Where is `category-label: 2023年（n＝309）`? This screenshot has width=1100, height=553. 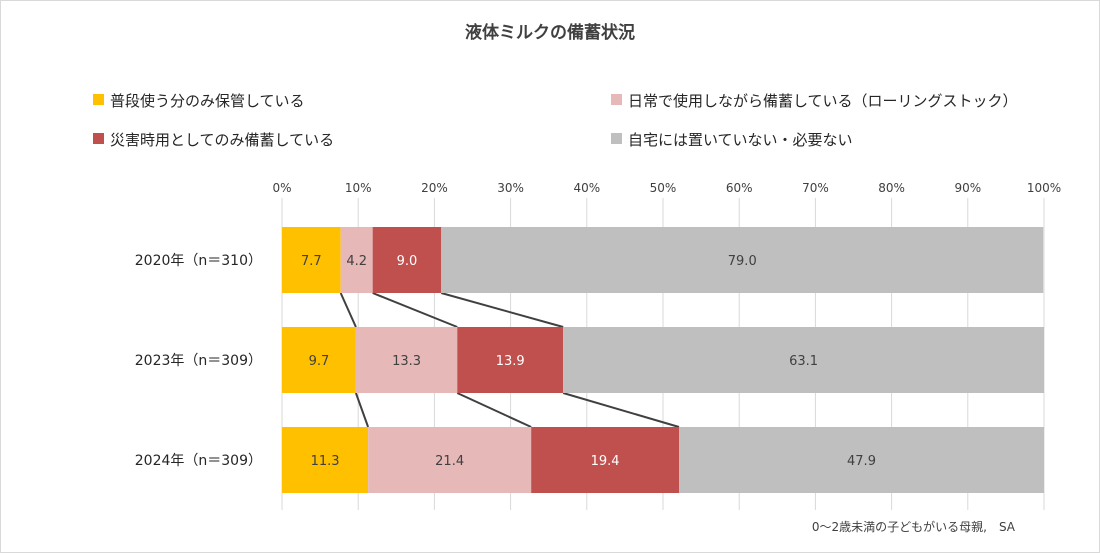 category-label: 2023年（n＝309） is located at coordinates (198, 361).